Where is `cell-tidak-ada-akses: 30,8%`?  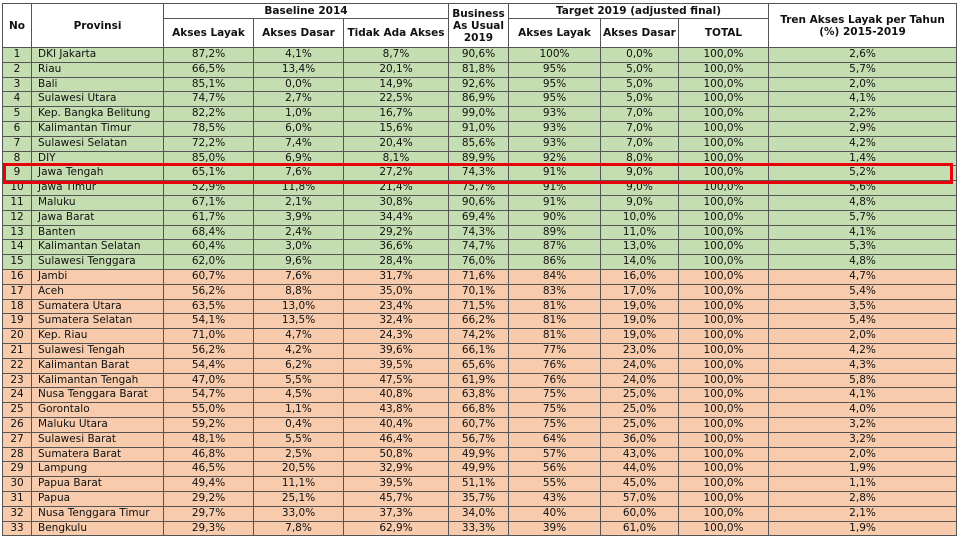 cell-tidak-ada-akses: 30,8% is located at coordinates (396, 202).